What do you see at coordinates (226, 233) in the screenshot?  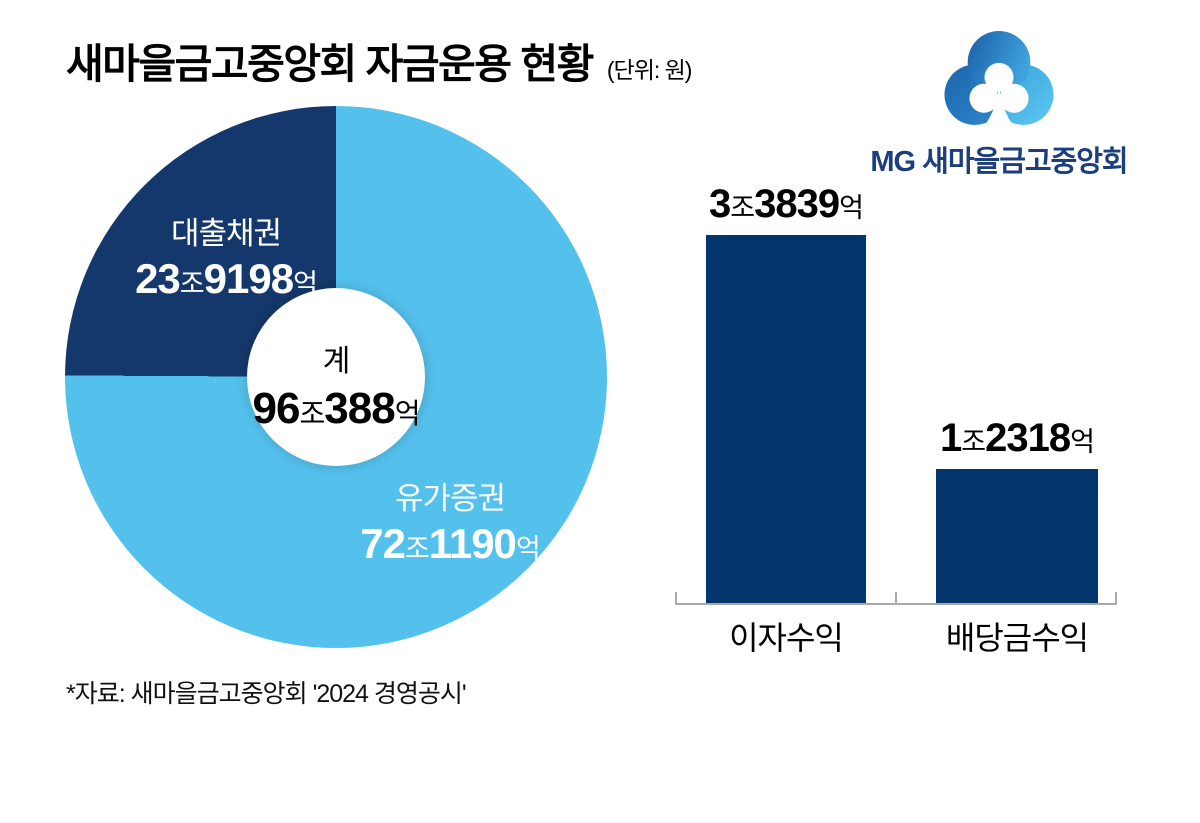 I see `segment-name: 대출채권` at bounding box center [226, 233].